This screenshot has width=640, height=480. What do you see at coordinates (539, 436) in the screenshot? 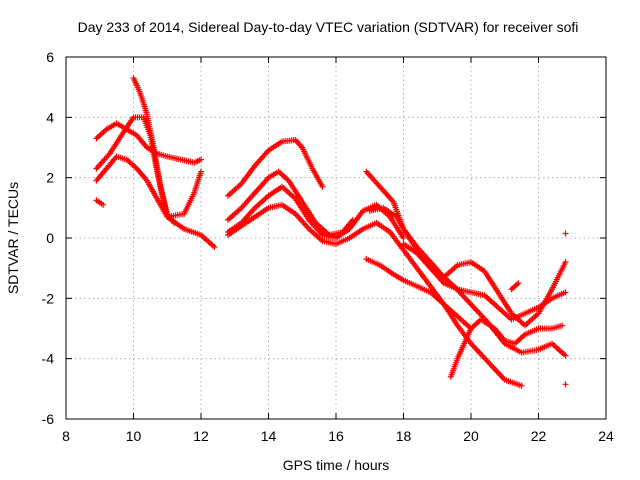
I see `x-tick-label: 22` at bounding box center [539, 436].